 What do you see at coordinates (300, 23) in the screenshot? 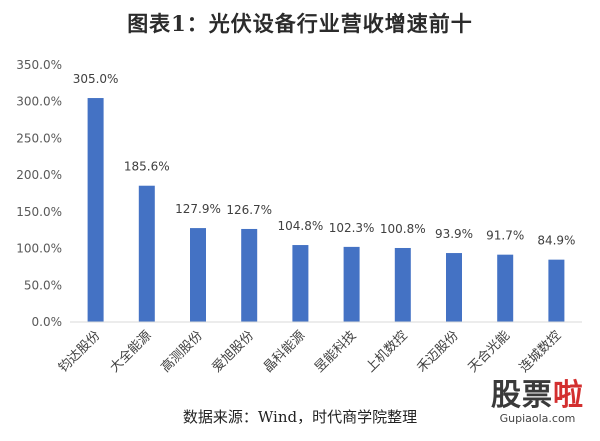
I see `chart-title: 图表1：光伏设备行业营收增速前十` at bounding box center [300, 23].